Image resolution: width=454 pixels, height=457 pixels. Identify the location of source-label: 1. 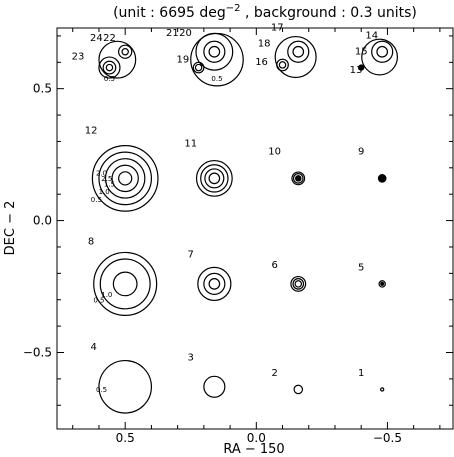
(361, 373).